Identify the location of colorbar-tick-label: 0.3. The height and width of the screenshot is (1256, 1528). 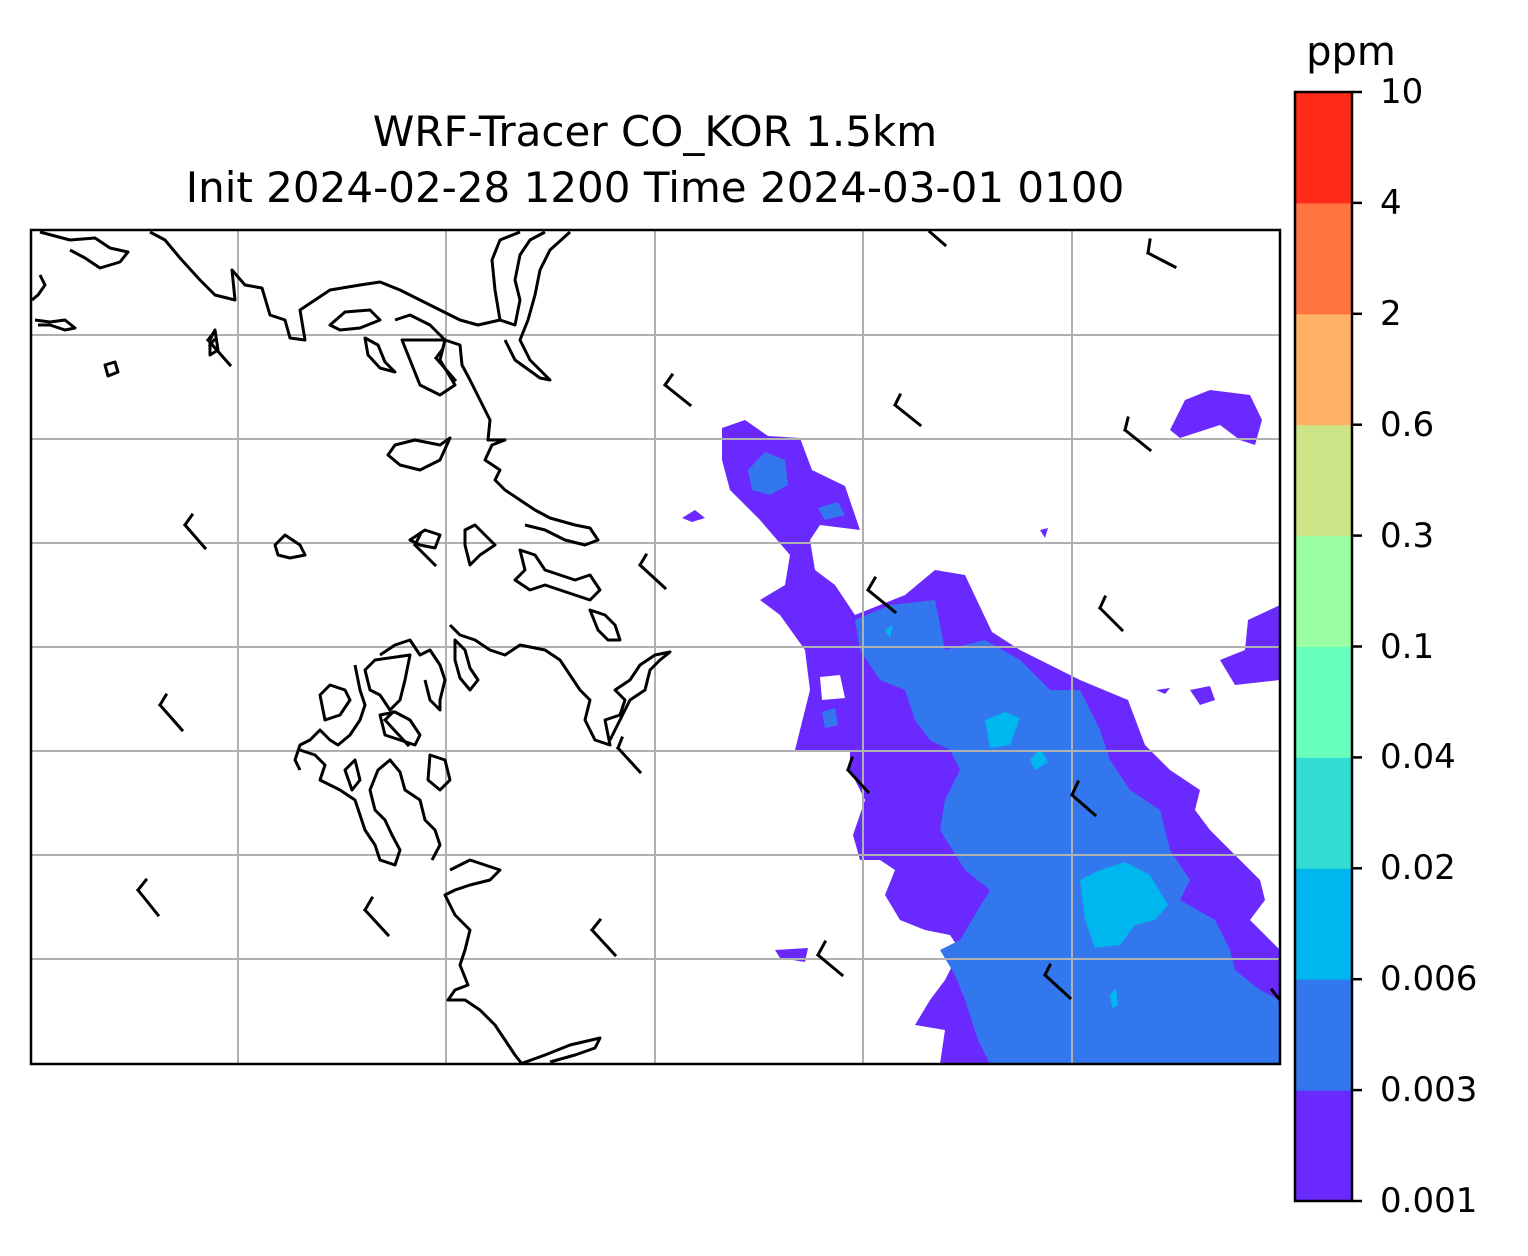
(1407, 535).